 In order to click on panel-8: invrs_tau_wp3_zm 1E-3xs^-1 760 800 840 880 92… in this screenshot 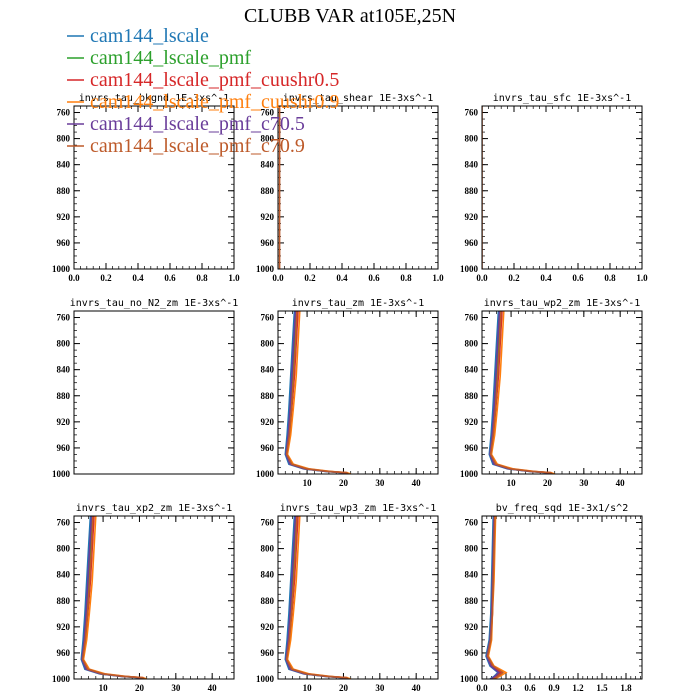, I will do `click(347, 598)`.